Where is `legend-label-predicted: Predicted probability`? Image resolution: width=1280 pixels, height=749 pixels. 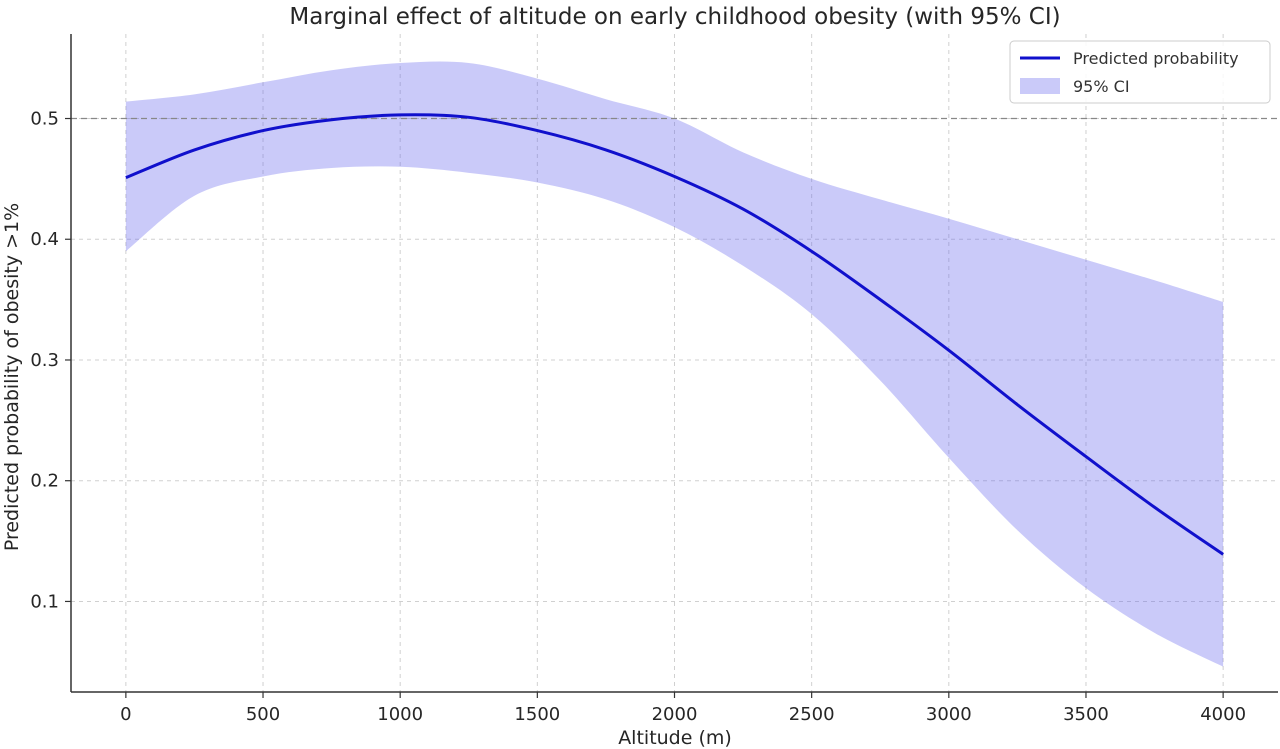
legend-label-predicted: Predicted probability is located at coordinates (1156, 58).